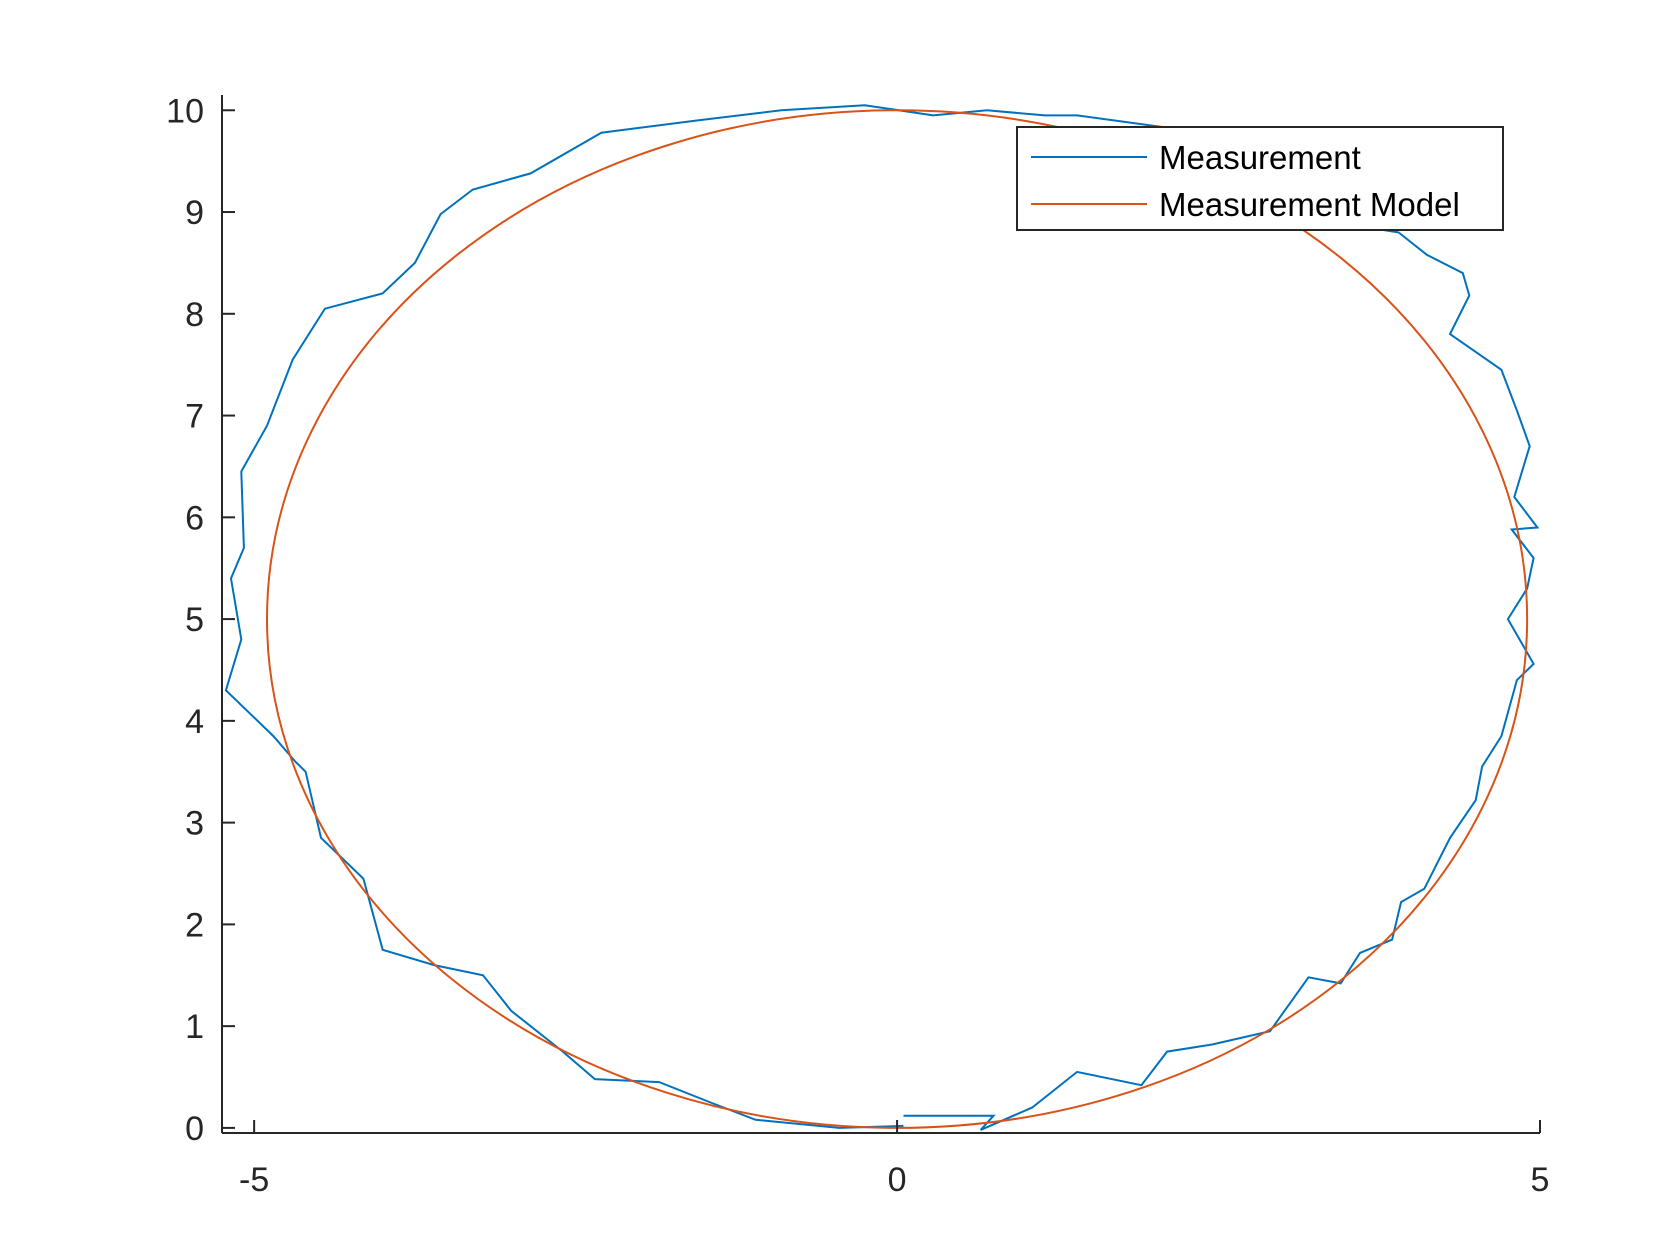  Describe the element at coordinates (194, 315) in the screenshot. I see `y-tick-label: 8` at that location.